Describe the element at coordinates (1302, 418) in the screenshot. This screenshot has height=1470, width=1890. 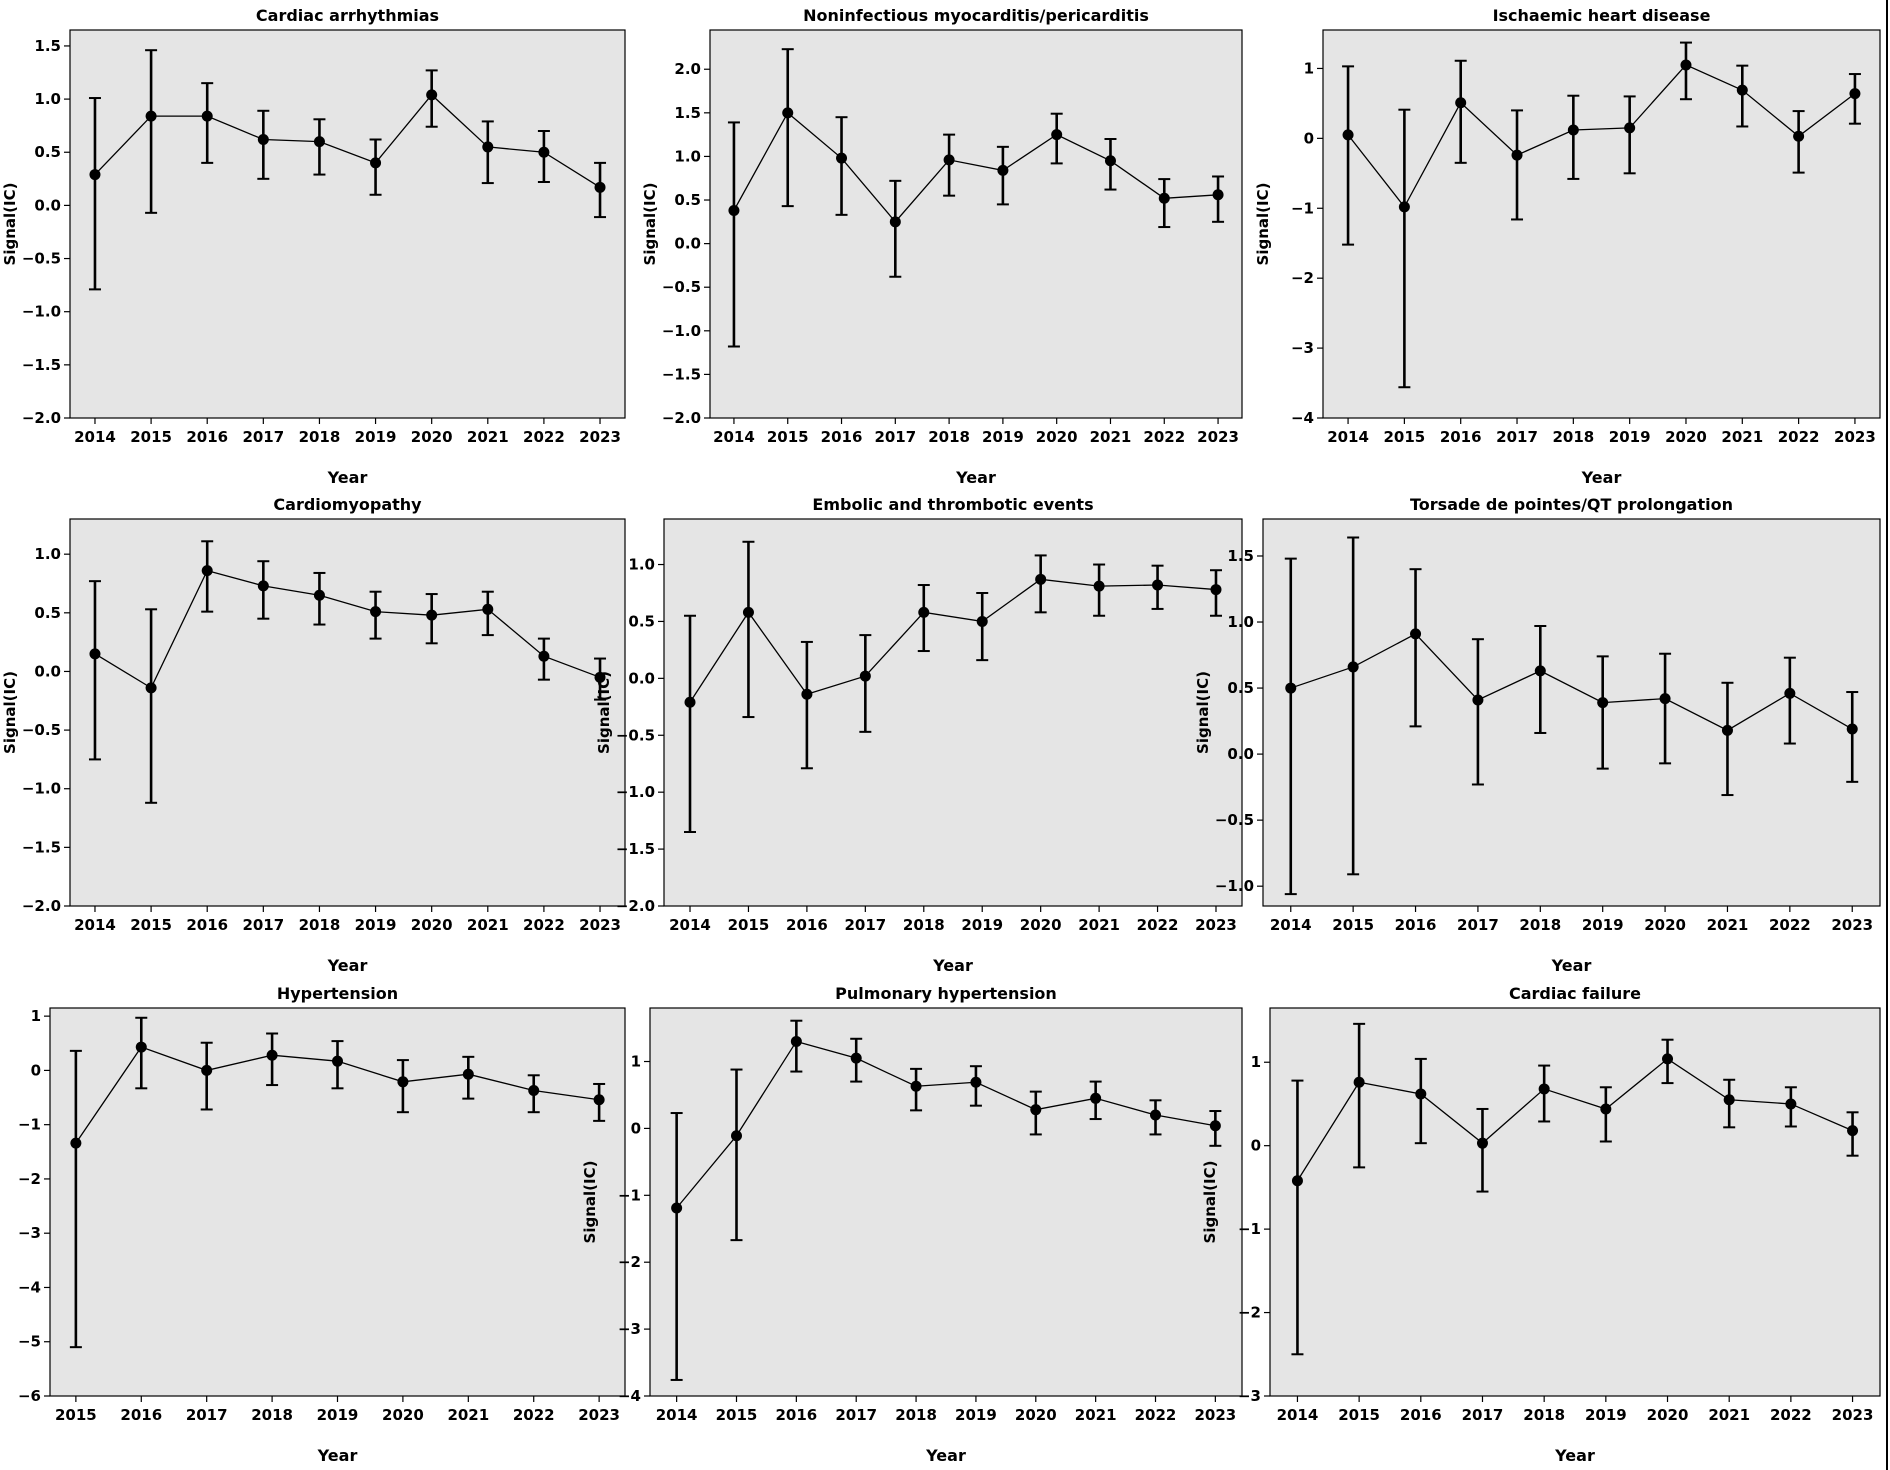
I see `y-tick-label: −4` at that location.